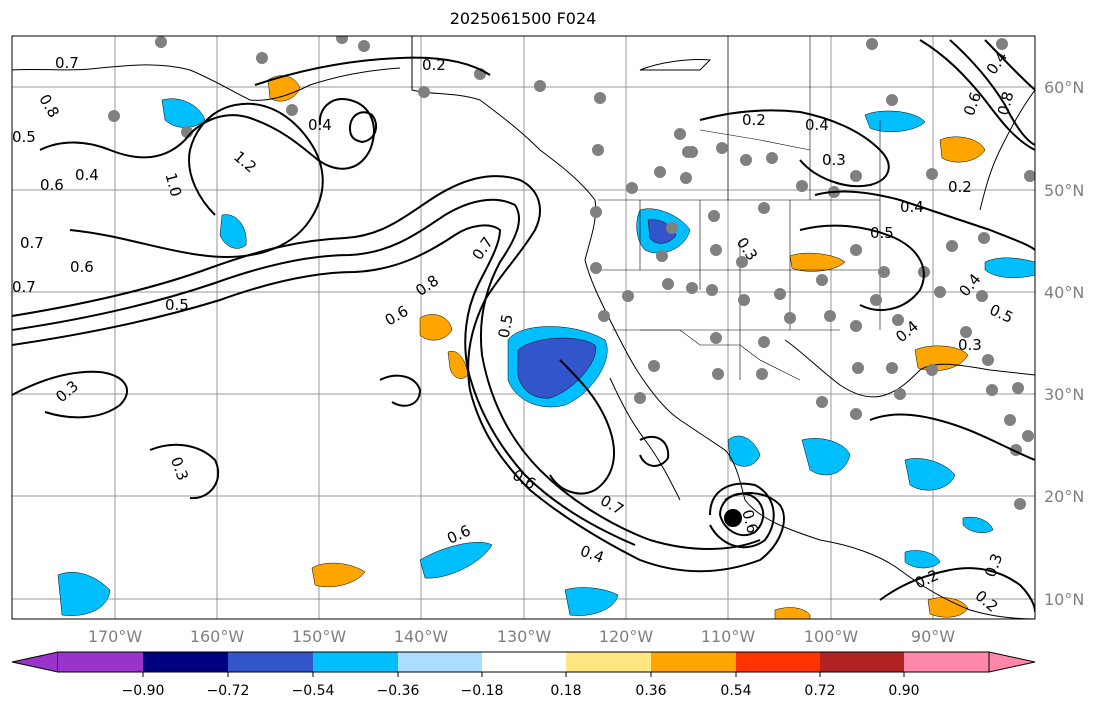 The image size is (1105, 712). I want to click on map-title: 2025061500 F024, so click(523, 18).